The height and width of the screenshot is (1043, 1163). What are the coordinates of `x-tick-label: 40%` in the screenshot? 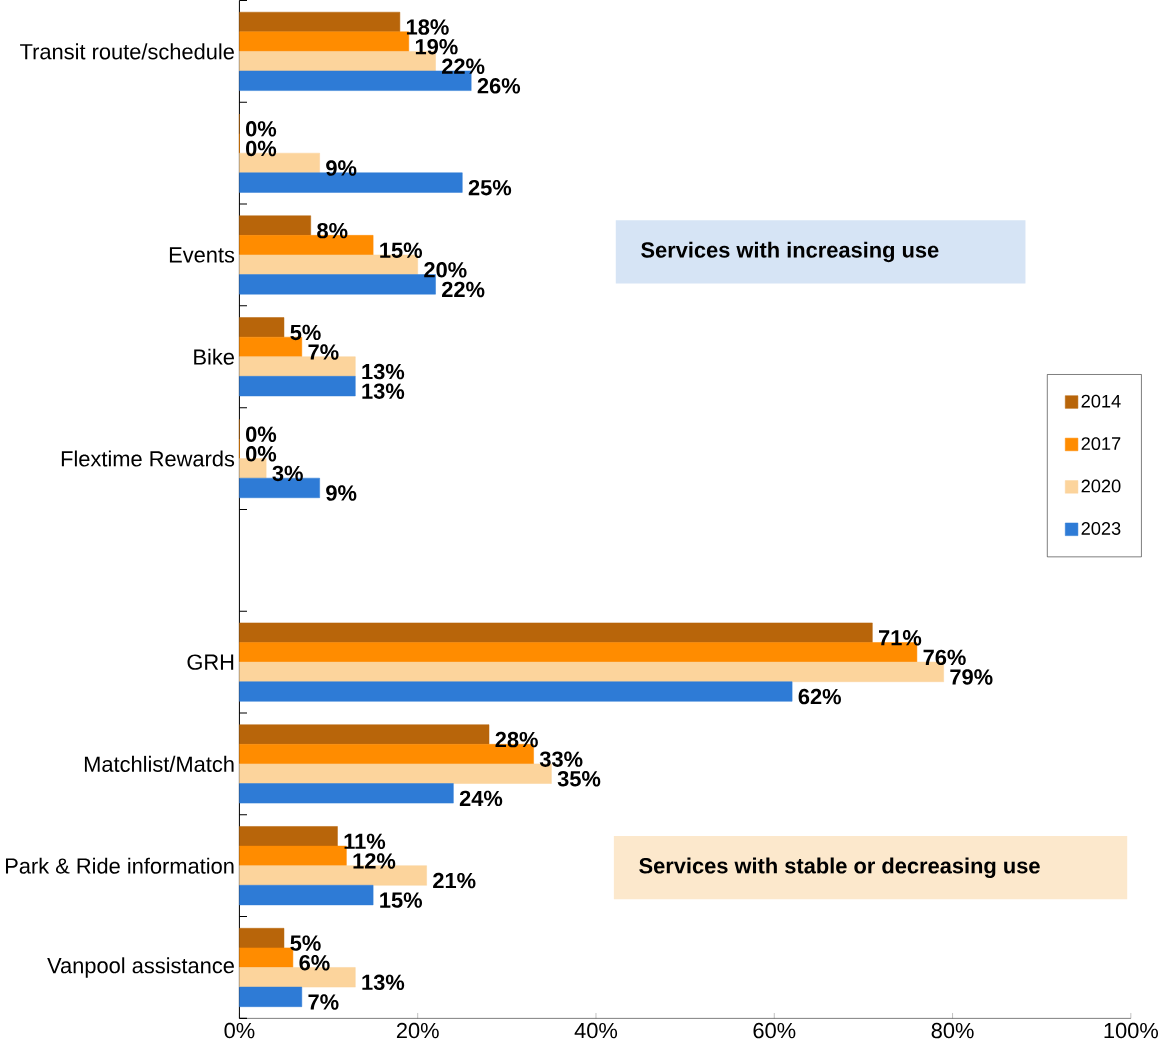 It's located at (596, 1031).